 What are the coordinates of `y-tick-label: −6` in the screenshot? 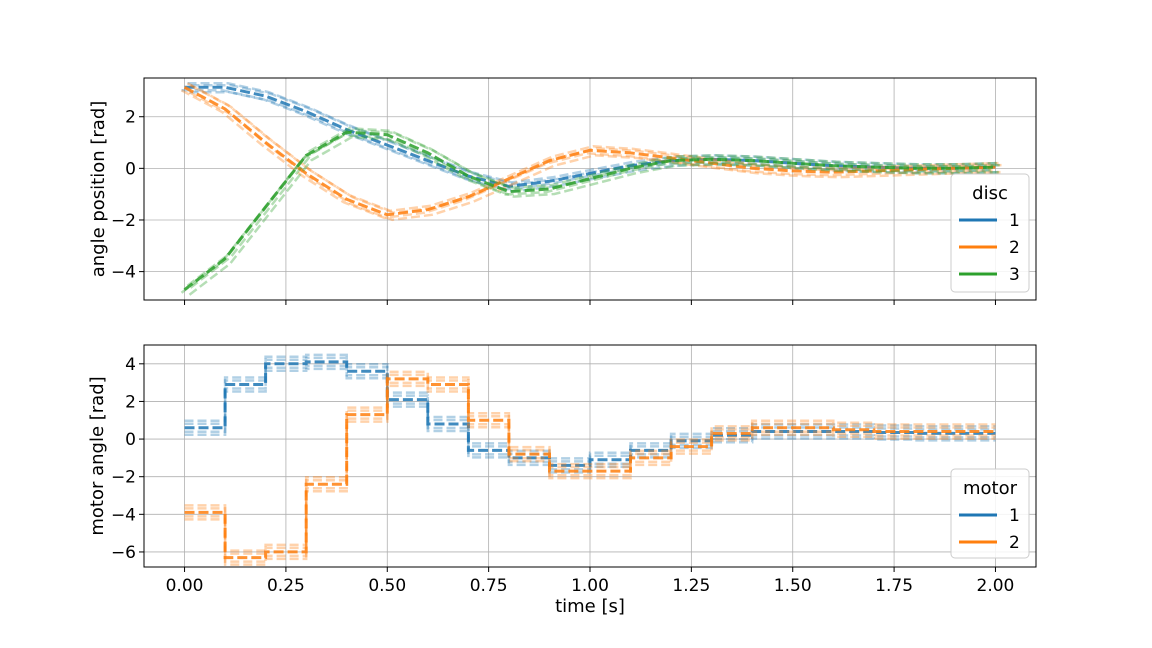 It's located at (123, 553).